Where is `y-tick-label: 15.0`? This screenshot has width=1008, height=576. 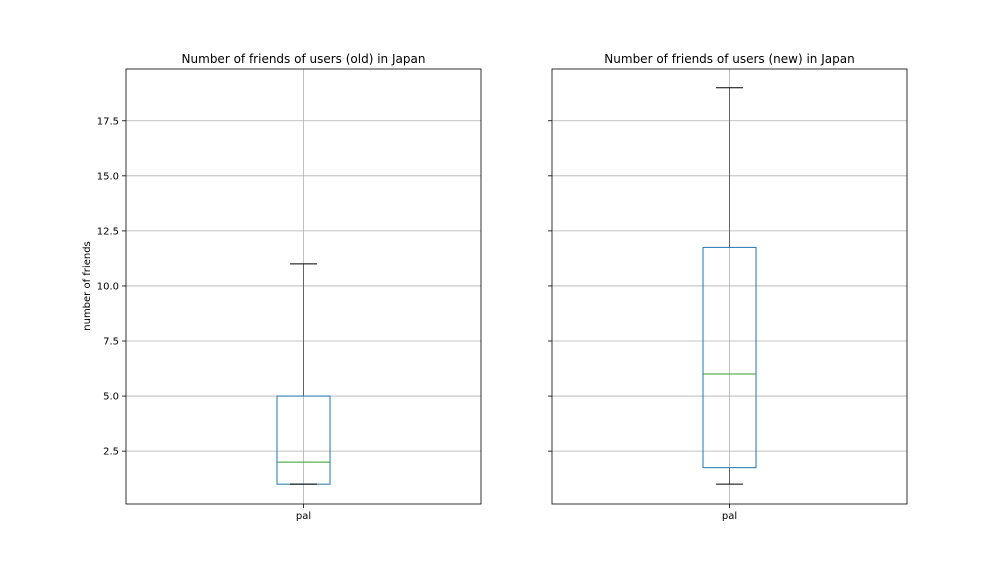 y-tick-label: 15.0 is located at coordinates (108, 176).